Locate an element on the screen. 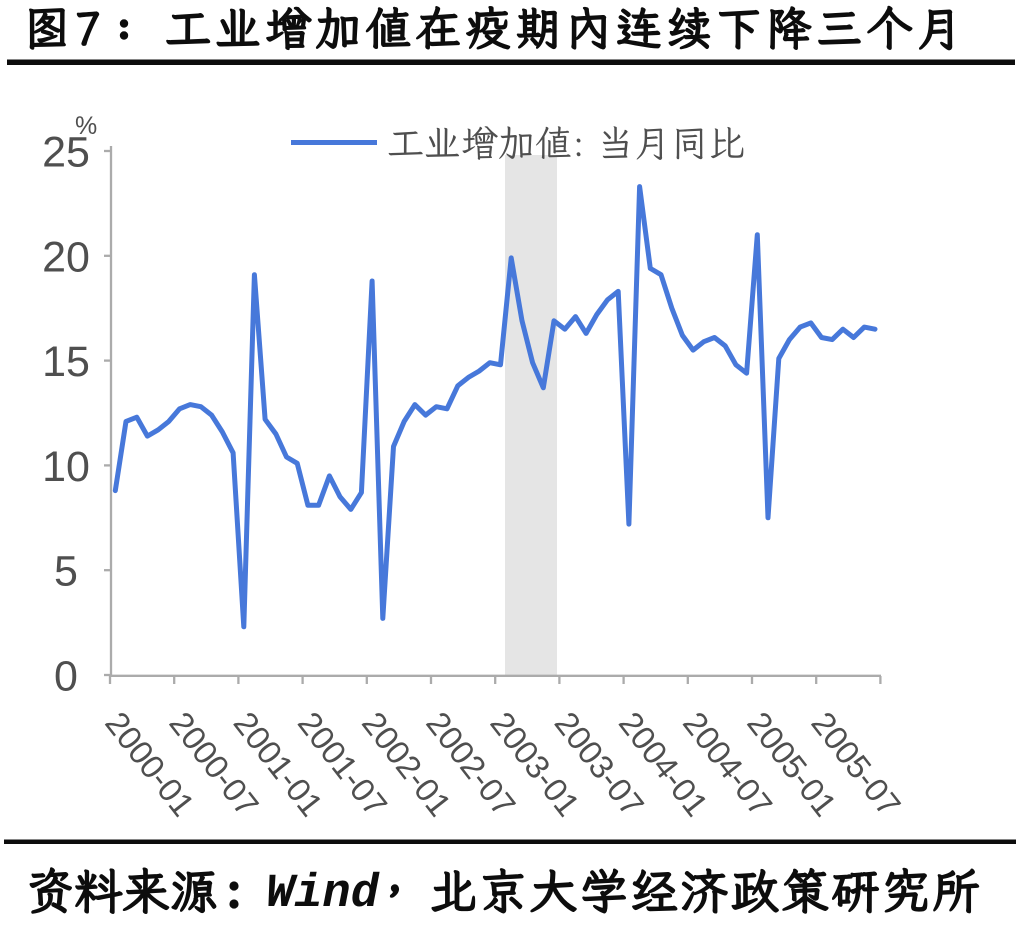 This screenshot has height=934, width=1022. svg-text: 25 is located at coordinates (66, 153).